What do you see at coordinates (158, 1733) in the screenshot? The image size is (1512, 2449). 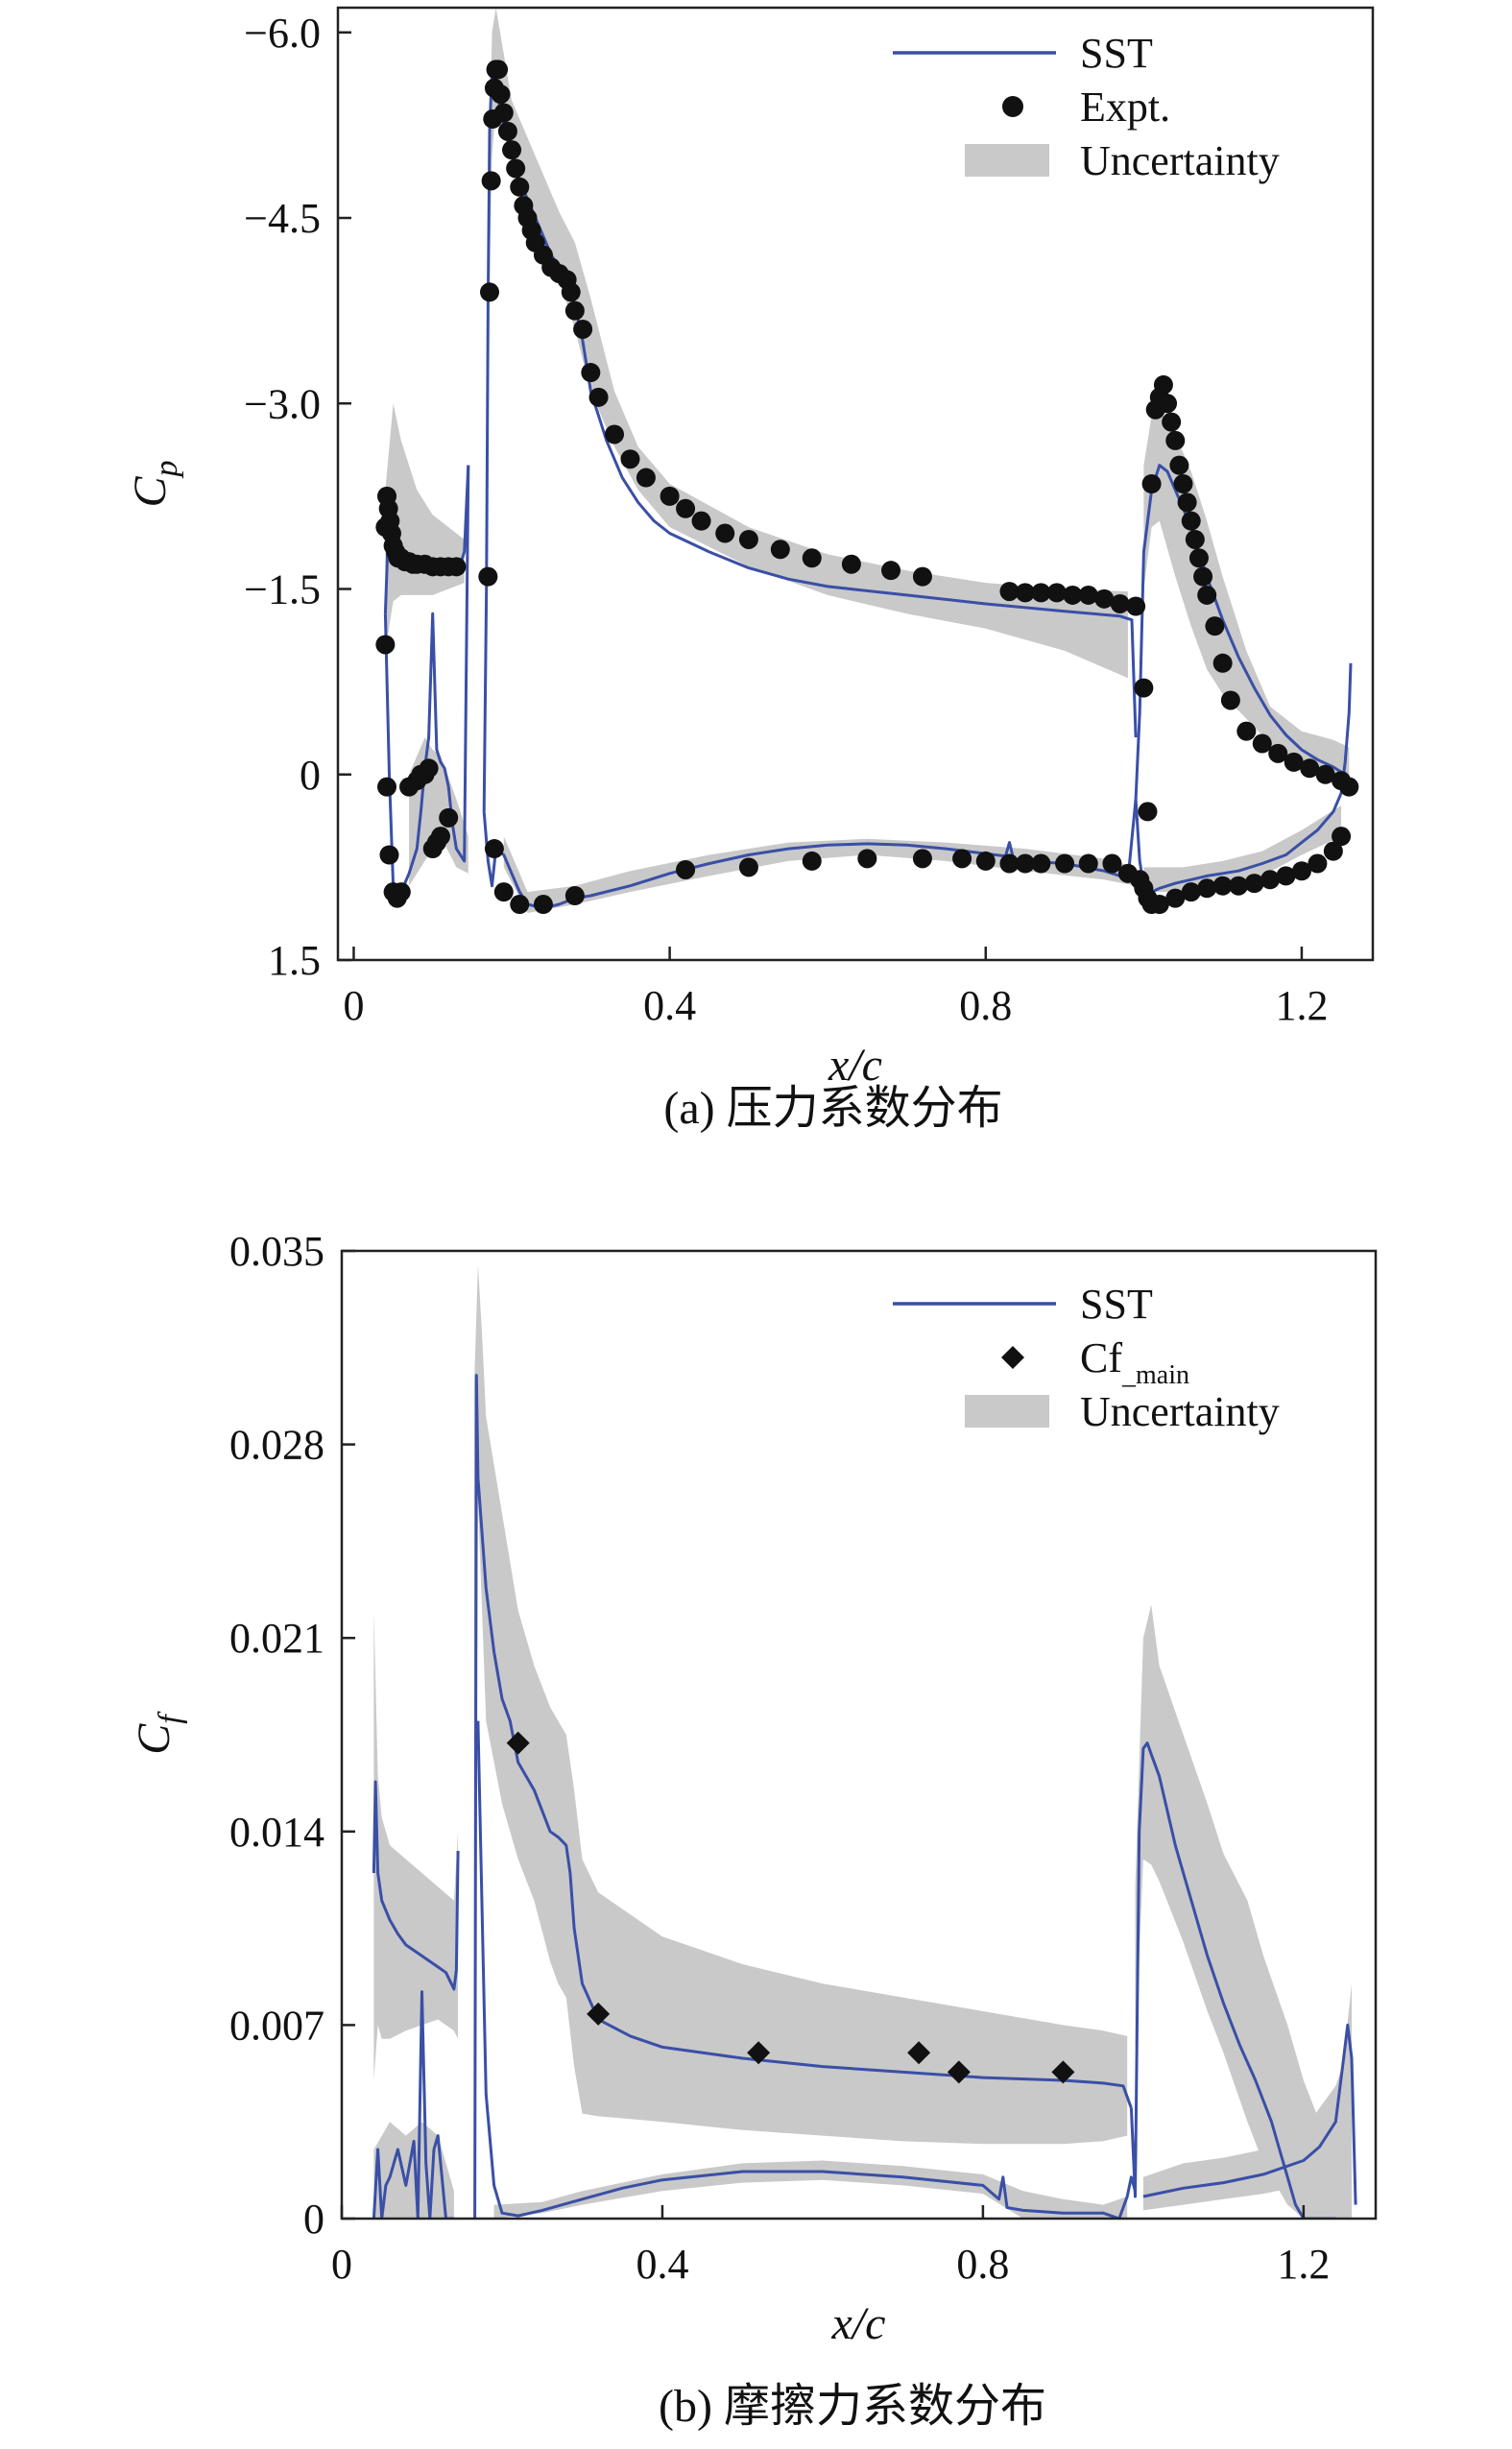 I see `y-axis-label: Cf` at bounding box center [158, 1733].